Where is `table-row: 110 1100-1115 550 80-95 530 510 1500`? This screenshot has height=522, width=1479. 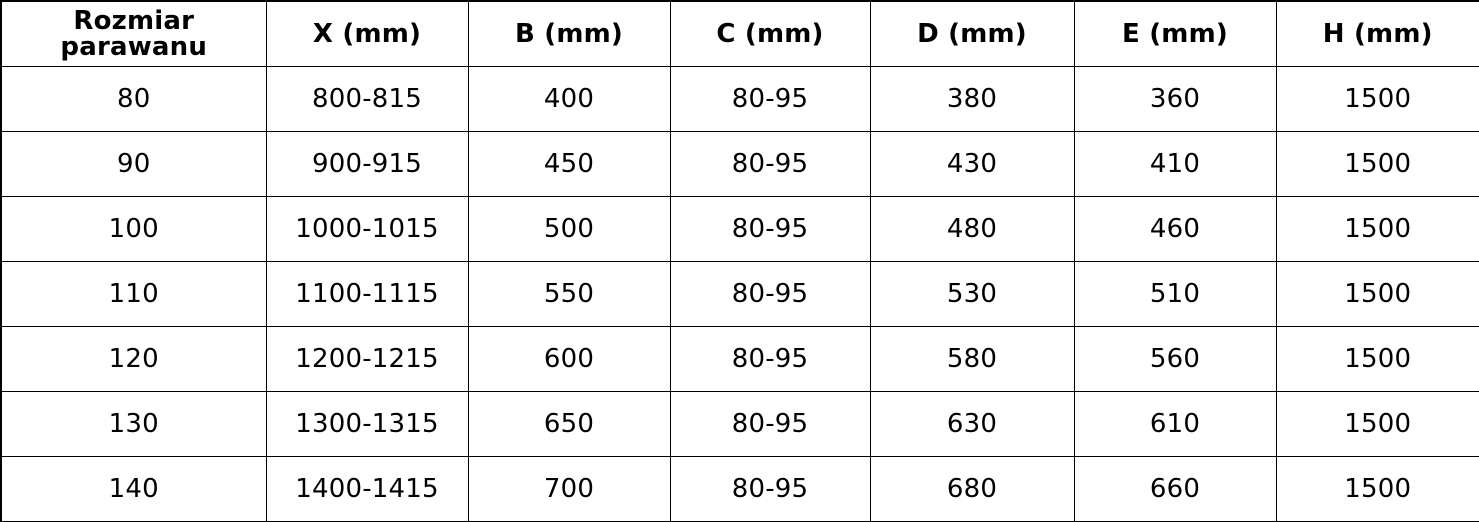
table-row: 110 1100-1115 550 80-95 530 510 1500 is located at coordinates (739, 294).